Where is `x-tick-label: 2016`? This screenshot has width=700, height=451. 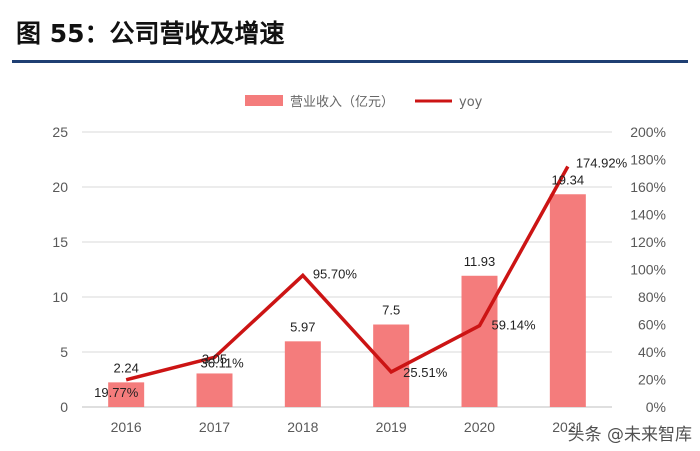 x-tick-label: 2016 is located at coordinates (126, 427).